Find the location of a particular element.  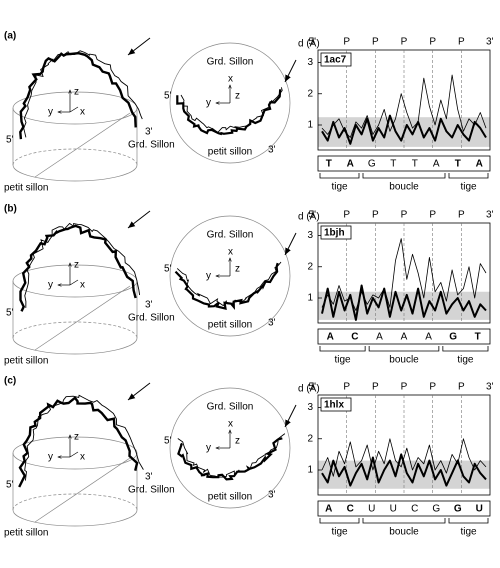

axis-label: z is located at coordinates (237, 96).